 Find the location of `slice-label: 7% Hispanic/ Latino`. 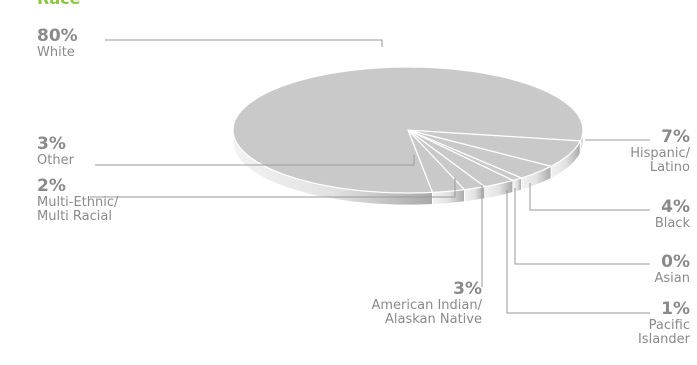

slice-label: 7% Hispanic/ Latino is located at coordinates (660, 151).